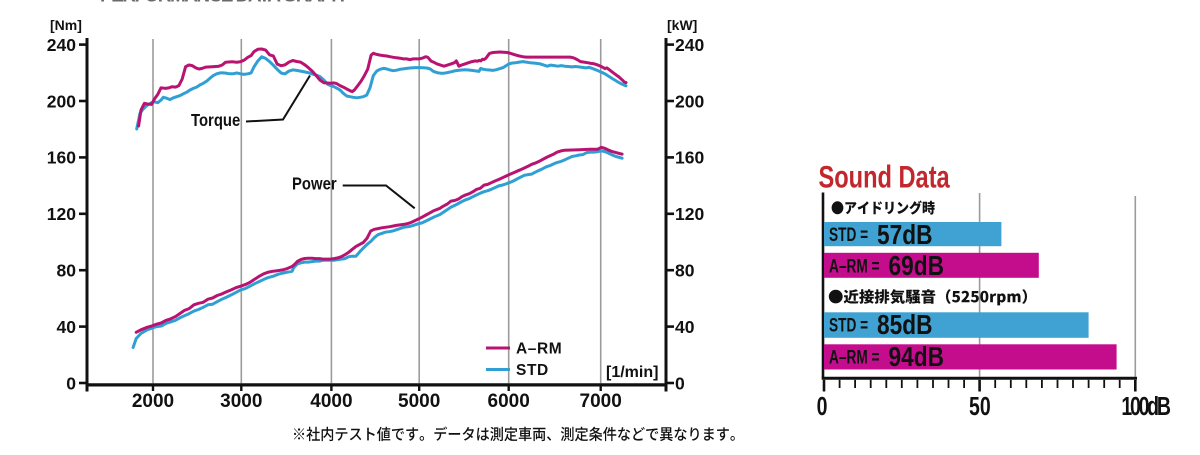  I want to click on svg-text: 94dB, so click(916, 357).